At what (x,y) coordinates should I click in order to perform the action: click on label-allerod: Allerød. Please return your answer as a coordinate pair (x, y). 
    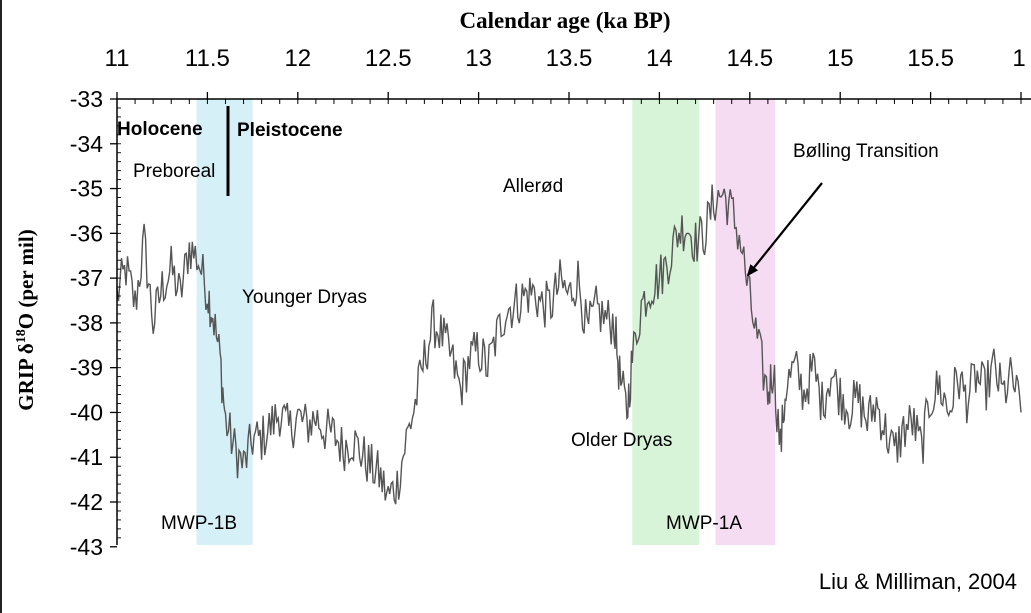
    Looking at the image, I should click on (533, 186).